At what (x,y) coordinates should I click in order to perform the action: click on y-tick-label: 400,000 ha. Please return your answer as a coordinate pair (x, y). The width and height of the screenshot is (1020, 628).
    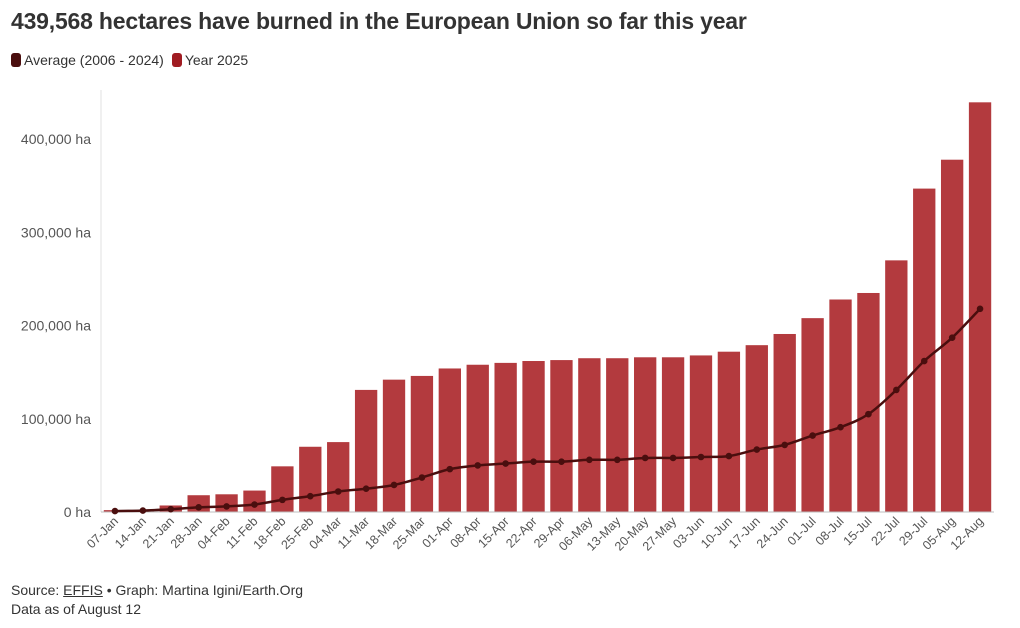
    Looking at the image, I should click on (56, 139).